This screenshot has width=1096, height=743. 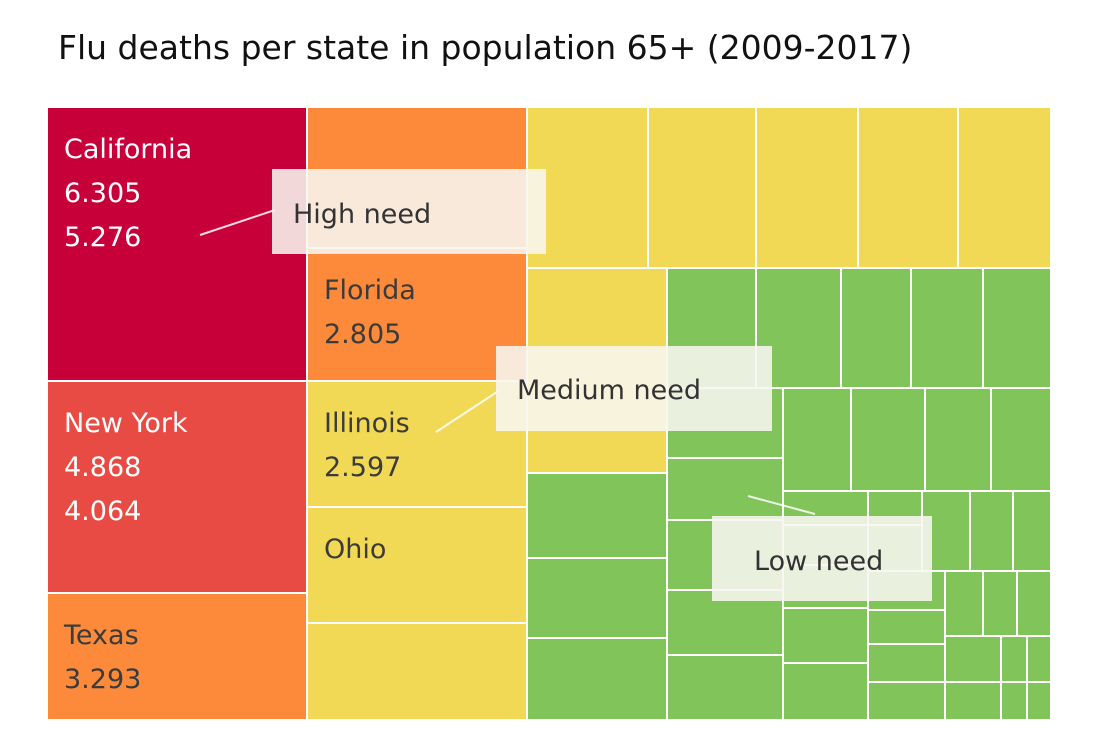 What do you see at coordinates (101, 635) in the screenshot?
I see `cell-label-texas: Texas` at bounding box center [101, 635].